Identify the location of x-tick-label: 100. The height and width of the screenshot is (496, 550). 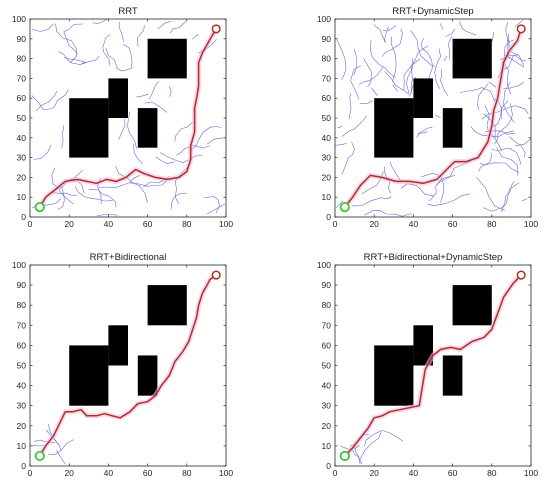
(531, 224).